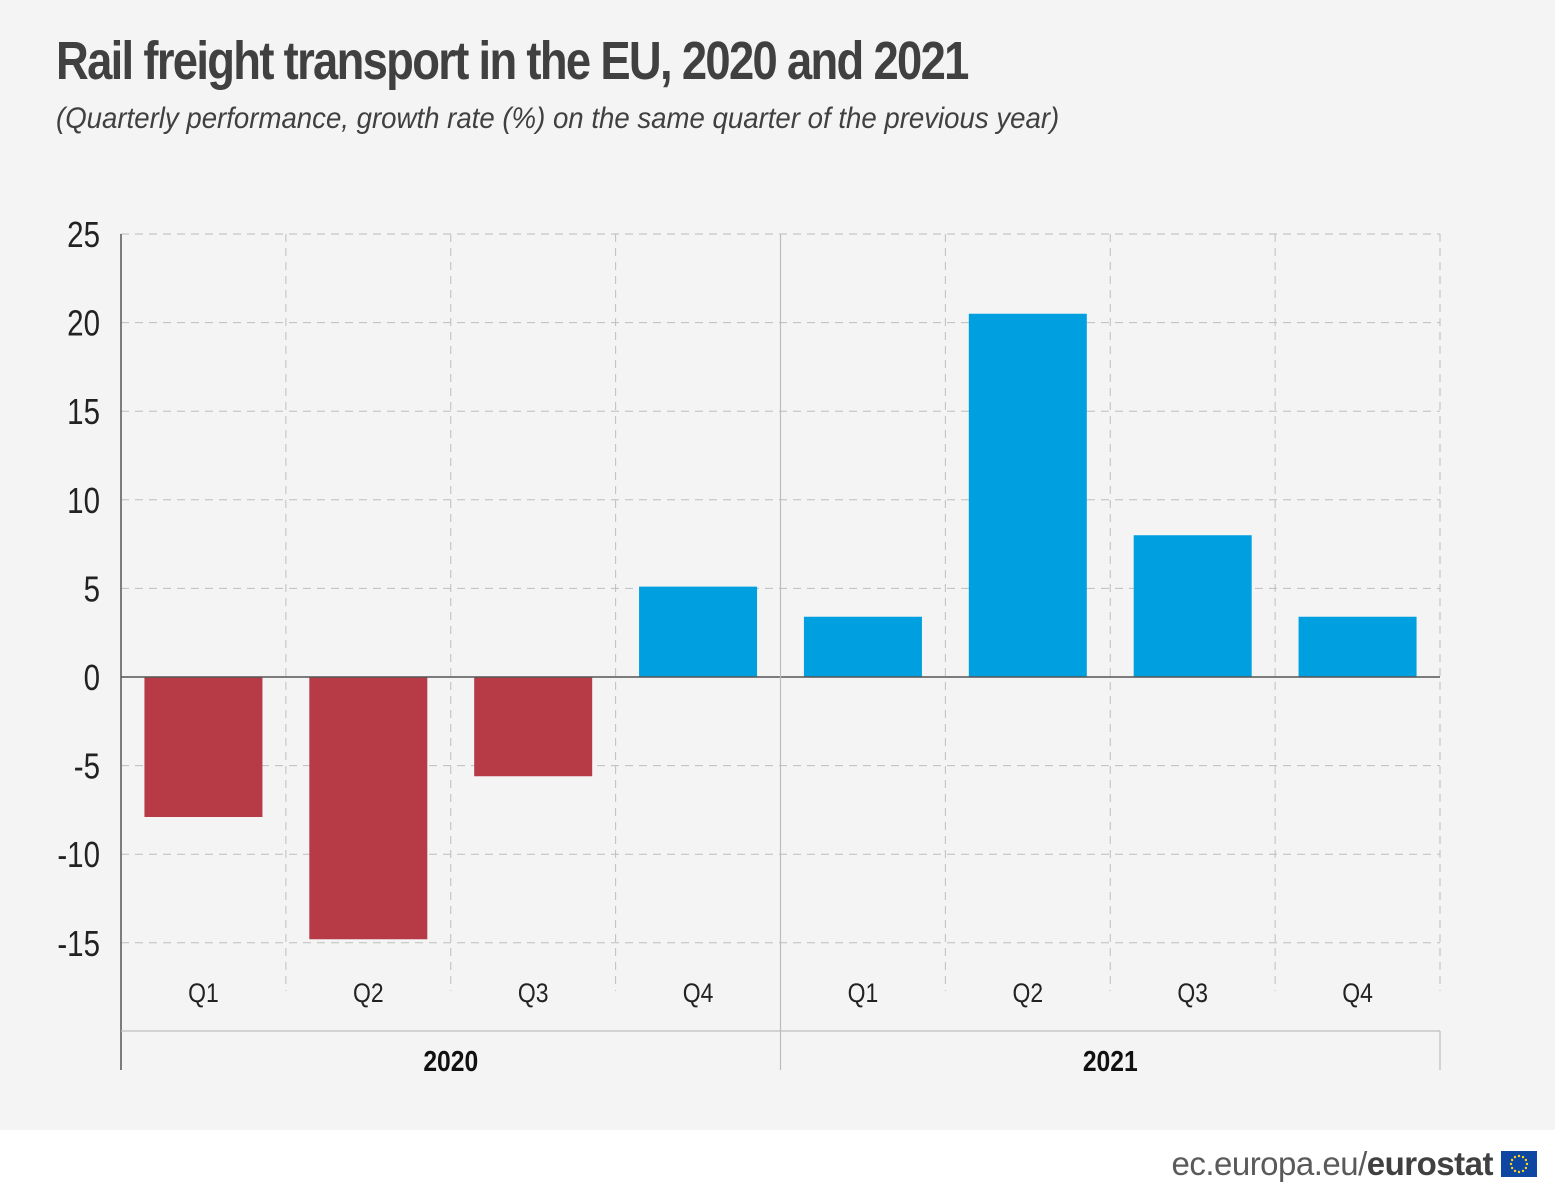  I want to click on y-tick-label: 10, so click(83, 500).